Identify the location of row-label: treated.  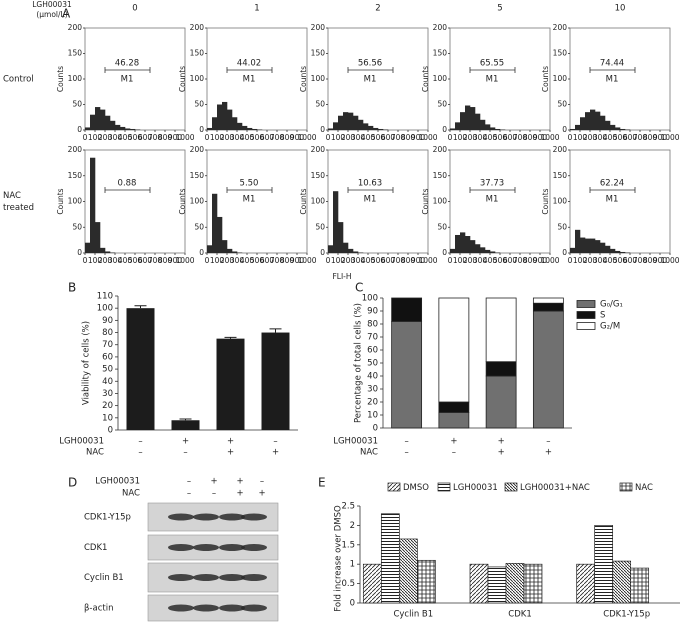
(18, 208).